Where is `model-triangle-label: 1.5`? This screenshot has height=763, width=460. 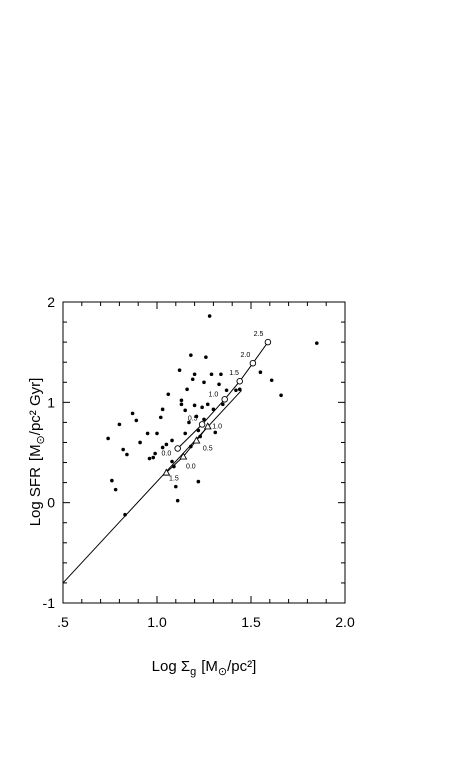
model-triangle-label: 1.5 is located at coordinates (174, 479).